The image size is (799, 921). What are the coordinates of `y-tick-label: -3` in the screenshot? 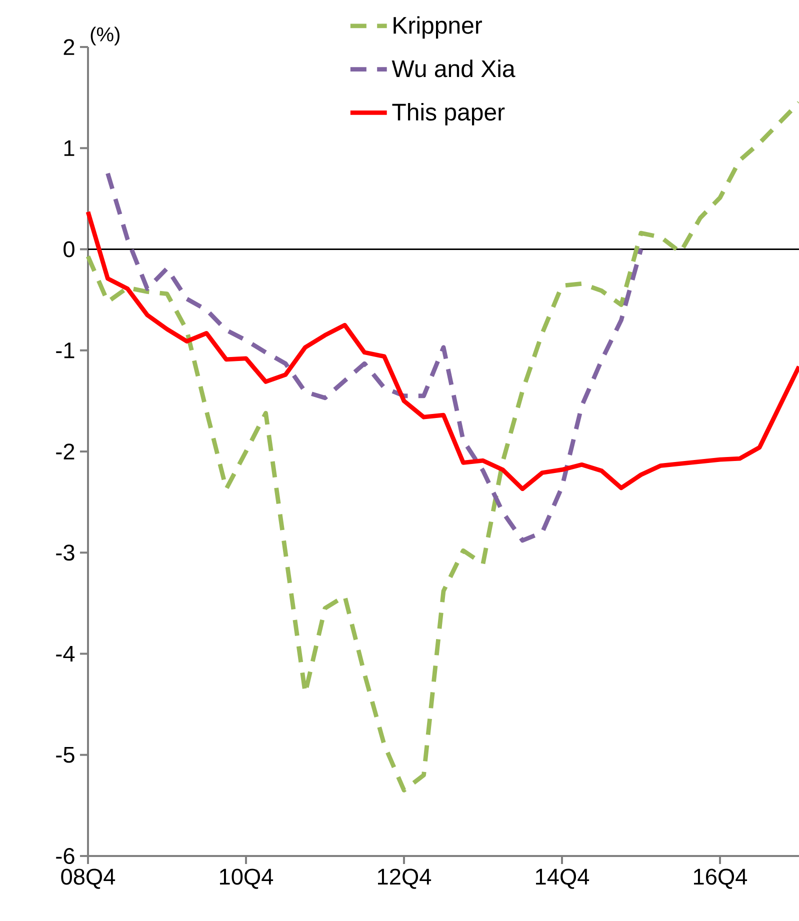 It's located at (65, 552).